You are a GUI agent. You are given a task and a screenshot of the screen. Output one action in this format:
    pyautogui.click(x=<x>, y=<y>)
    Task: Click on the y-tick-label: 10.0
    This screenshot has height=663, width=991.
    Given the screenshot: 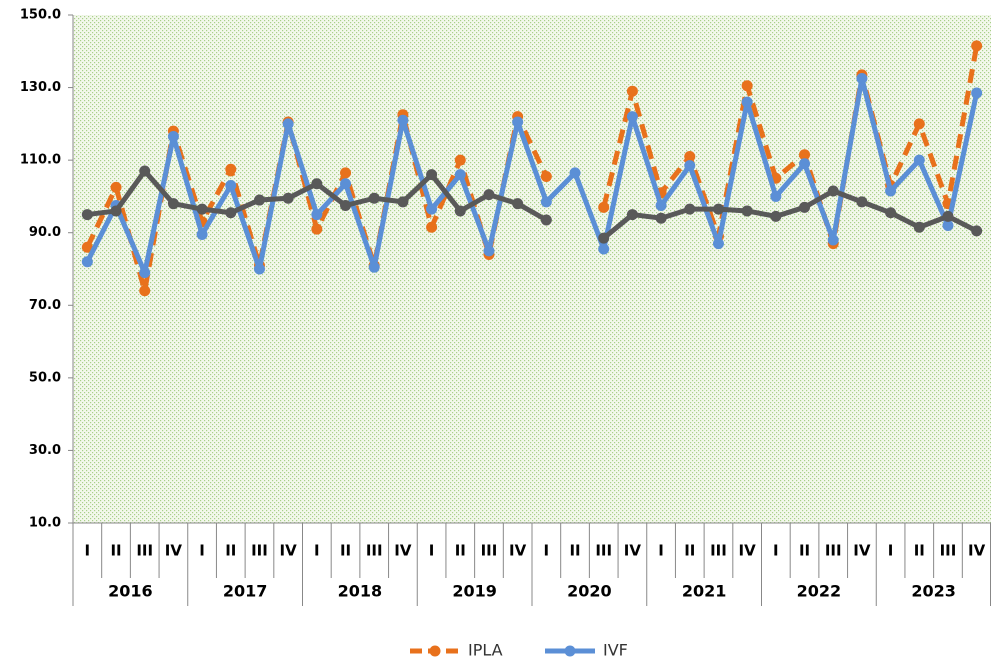 What is the action you would take?
    pyautogui.click(x=45, y=523)
    